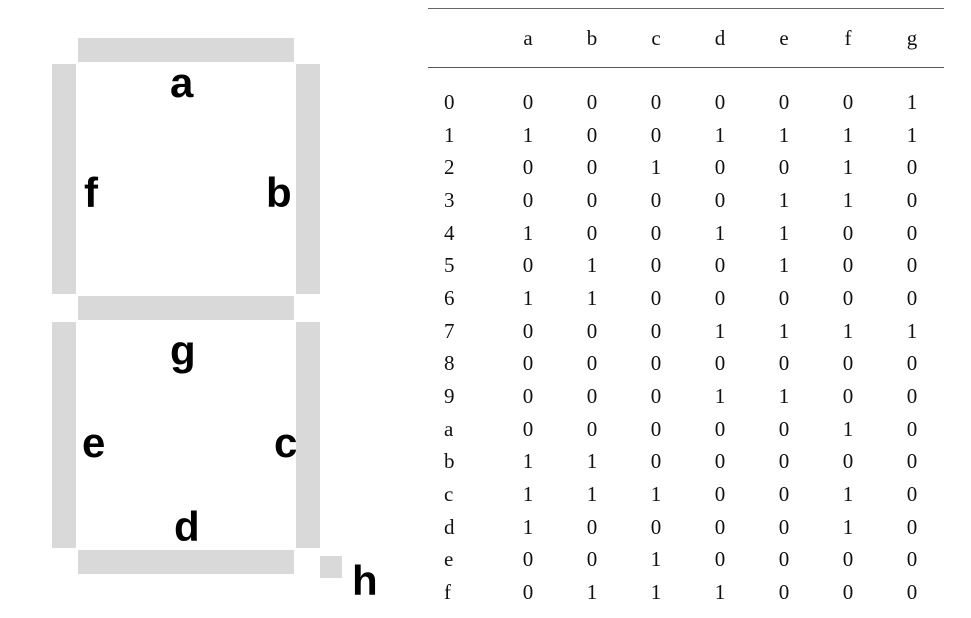 This screenshot has width=971, height=618. Describe the element at coordinates (64, 435) in the screenshot. I see `segment-e` at that location.